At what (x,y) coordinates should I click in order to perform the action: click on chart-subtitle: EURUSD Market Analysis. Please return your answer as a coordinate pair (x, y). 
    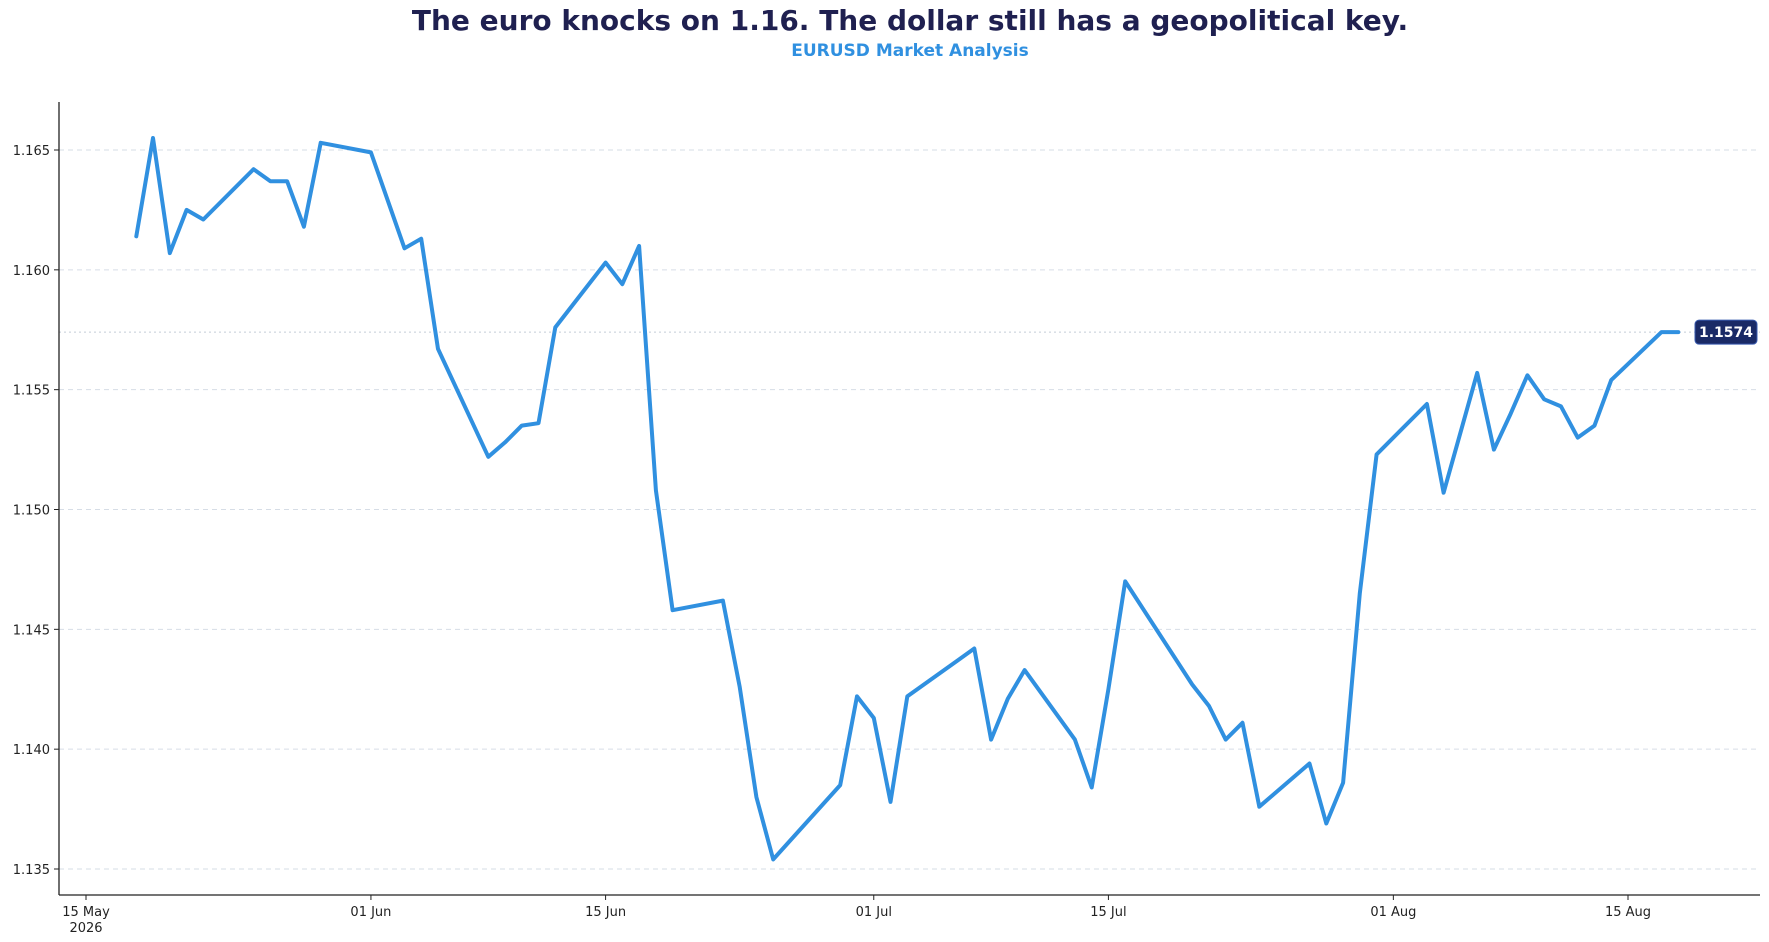
    Looking at the image, I should click on (910, 51).